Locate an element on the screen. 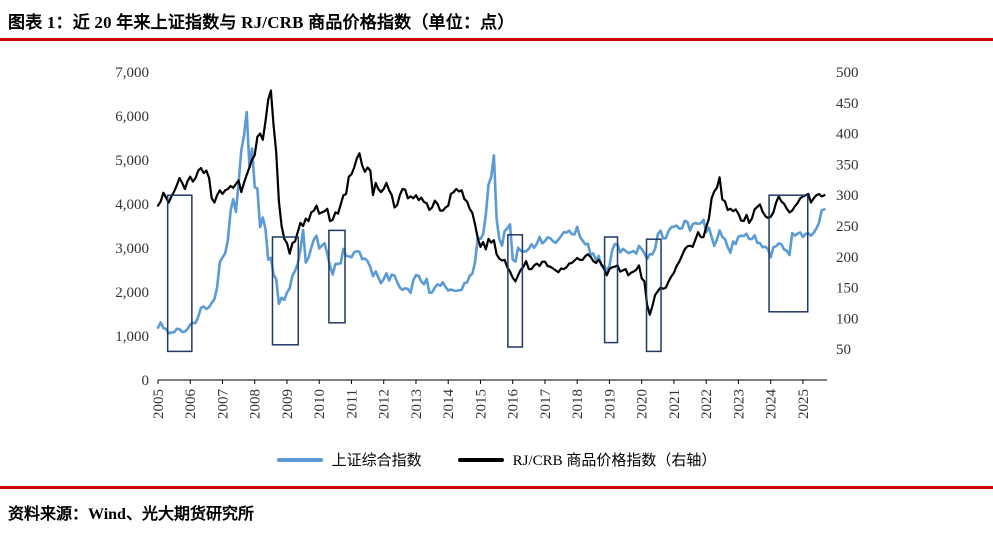 The width and height of the screenshot is (993, 546). svg-text: 200 is located at coordinates (847, 258).